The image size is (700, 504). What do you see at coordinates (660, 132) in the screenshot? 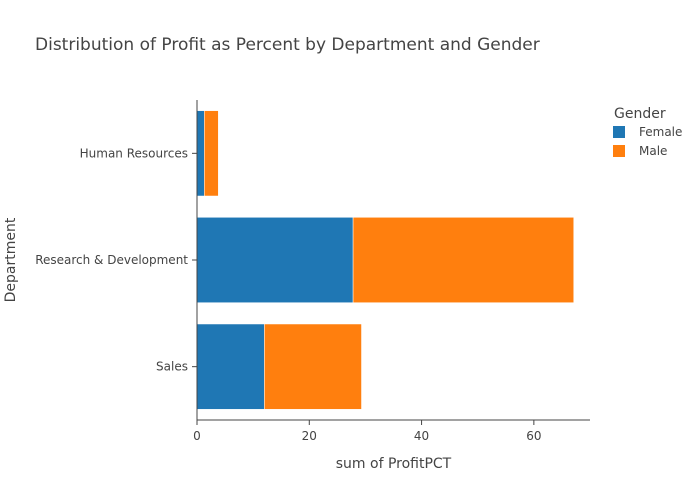
I see `legend-label: Female` at bounding box center [660, 132].